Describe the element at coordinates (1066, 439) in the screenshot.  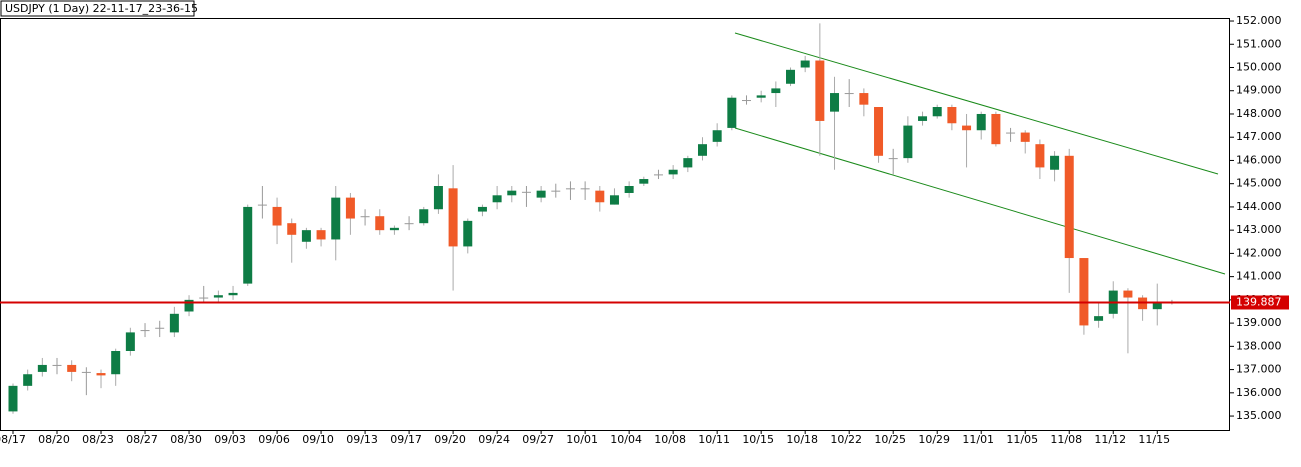
I see `x-tick-label: 11/08` at that location.